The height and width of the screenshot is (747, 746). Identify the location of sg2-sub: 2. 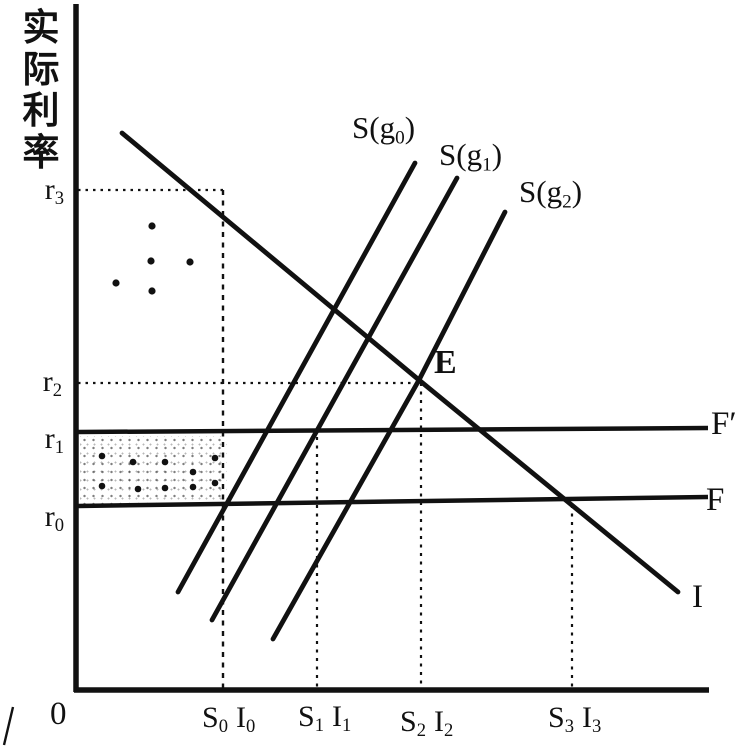
(567, 202).